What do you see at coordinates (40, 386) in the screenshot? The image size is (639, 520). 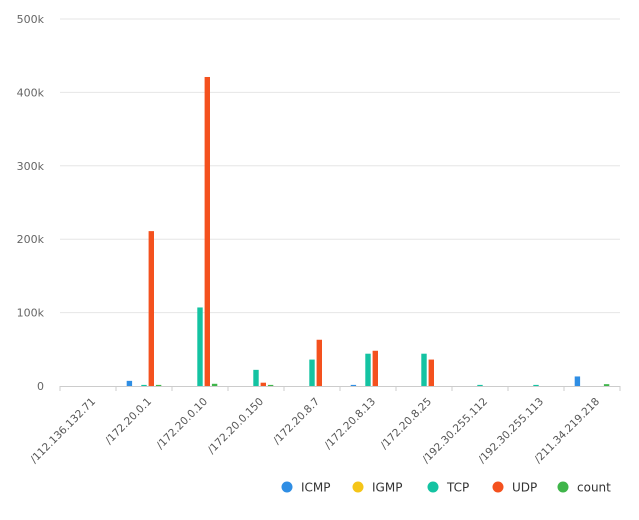 I see `y-tick-label-0: 0` at bounding box center [40, 386].